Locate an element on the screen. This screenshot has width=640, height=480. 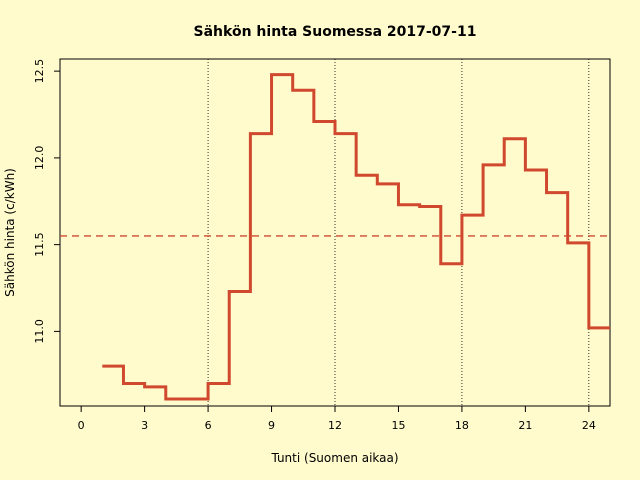
x-tick-label: 6 is located at coordinates (208, 425).